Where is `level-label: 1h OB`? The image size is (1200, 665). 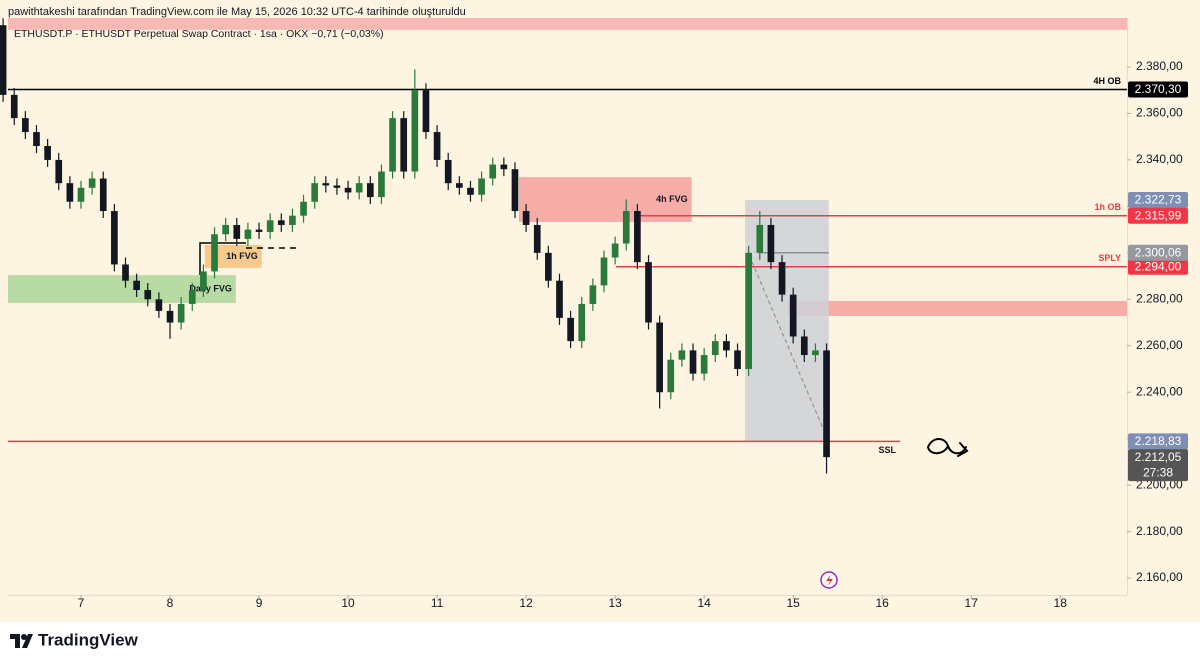 level-label: 1h OB is located at coordinates (1107, 207).